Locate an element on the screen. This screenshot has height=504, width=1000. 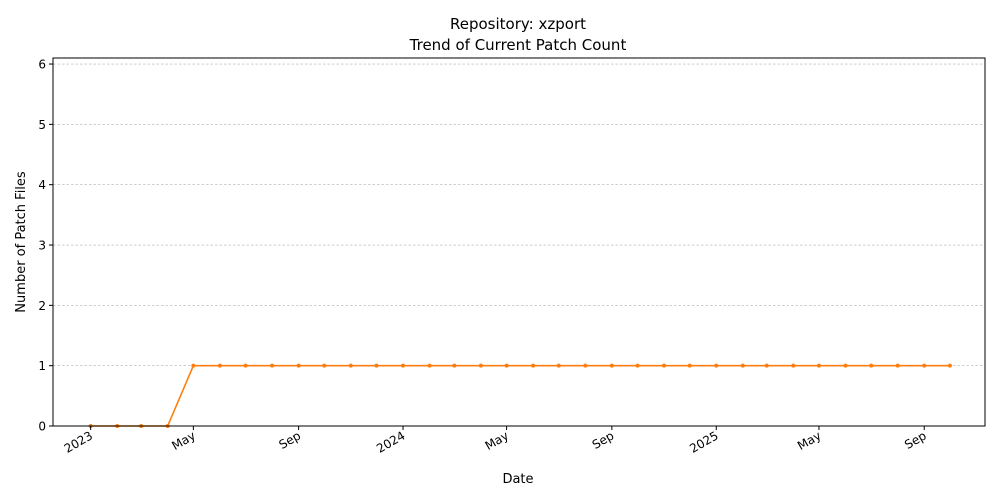
x-tick-label: 2023 is located at coordinates (78, 441).